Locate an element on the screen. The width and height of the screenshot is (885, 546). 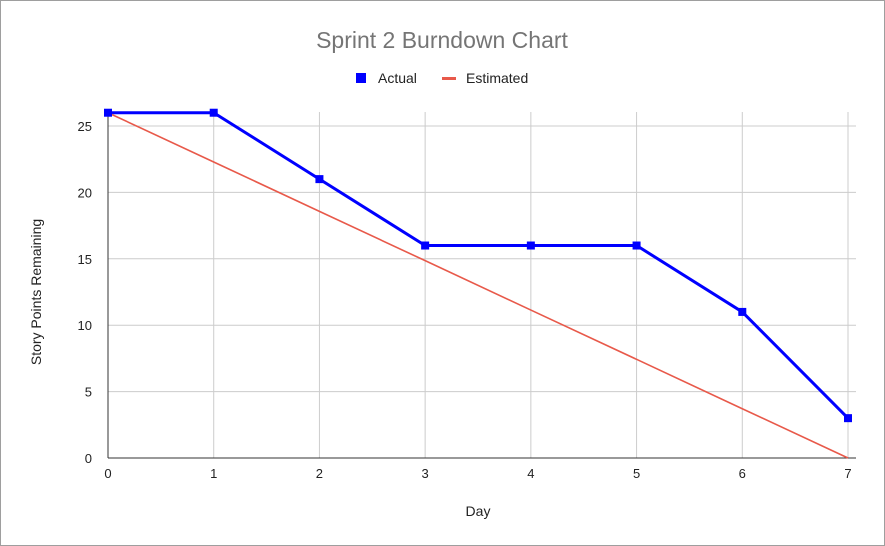
chart-title: Sprint 2 Burndown Chart is located at coordinates (442, 40).